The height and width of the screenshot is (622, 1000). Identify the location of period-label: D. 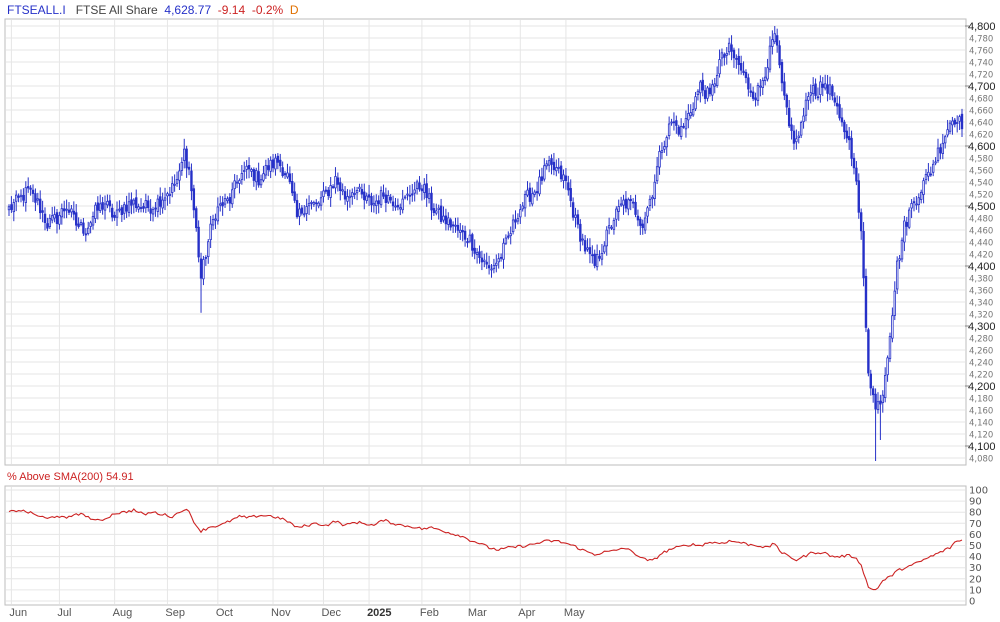
(294, 10).